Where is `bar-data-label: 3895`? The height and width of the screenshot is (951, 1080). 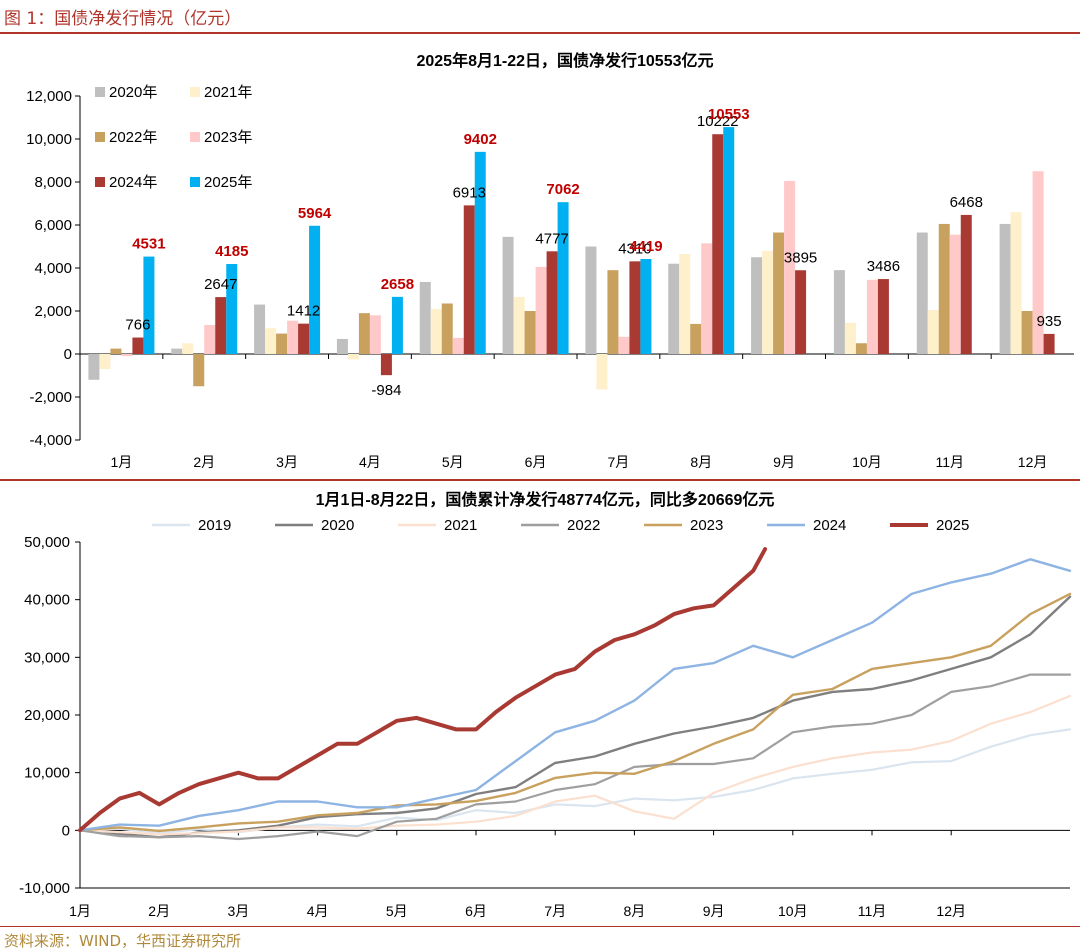
bar-data-label: 3895 is located at coordinates (800, 257).